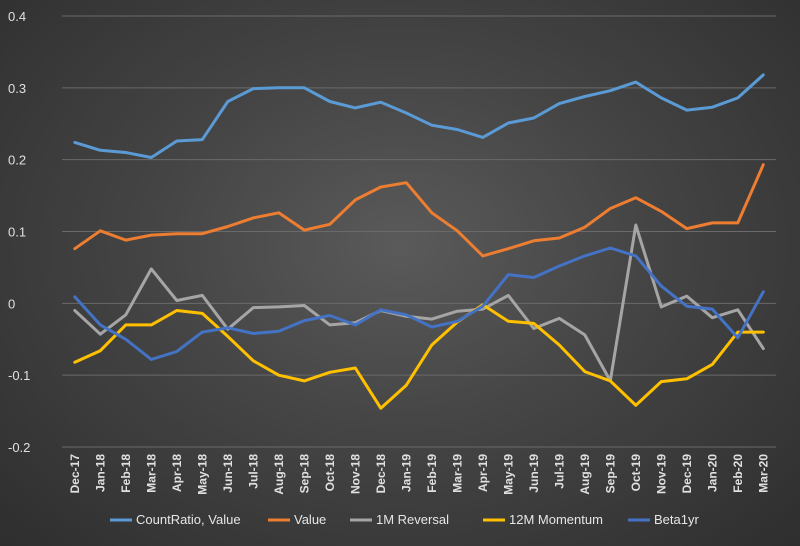 Image resolution: width=800 pixels, height=546 pixels. Describe the element at coordinates (177, 473) in the screenshot. I see `x-tick-label: Apr-18` at that location.